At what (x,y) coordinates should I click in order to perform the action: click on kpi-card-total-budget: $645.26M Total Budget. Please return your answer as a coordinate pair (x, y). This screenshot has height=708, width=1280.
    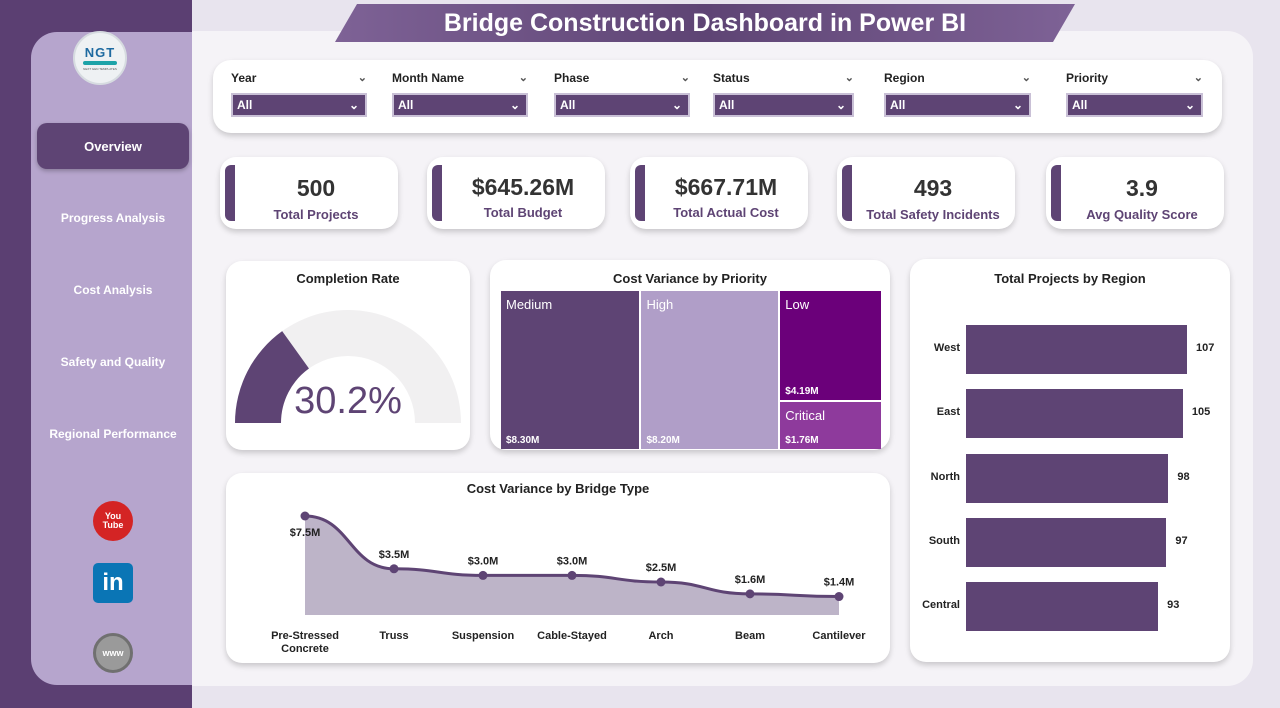
    Looking at the image, I should click on (516, 193).